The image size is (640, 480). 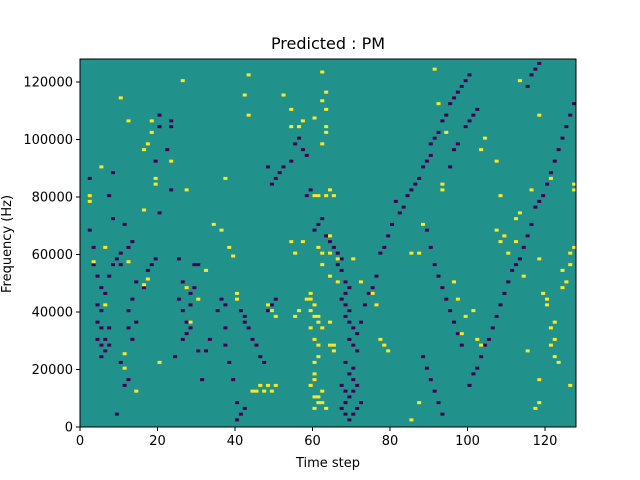 What do you see at coordinates (48, 140) in the screenshot?
I see `y-tick-label: 100000` at bounding box center [48, 140].